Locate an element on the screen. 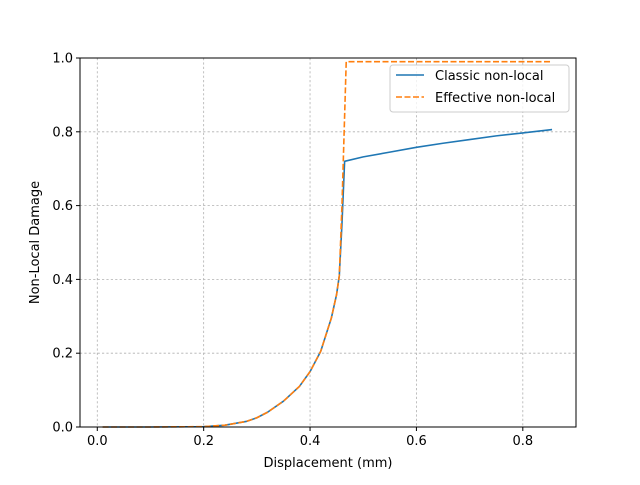  legend-box is located at coordinates (479, 88).